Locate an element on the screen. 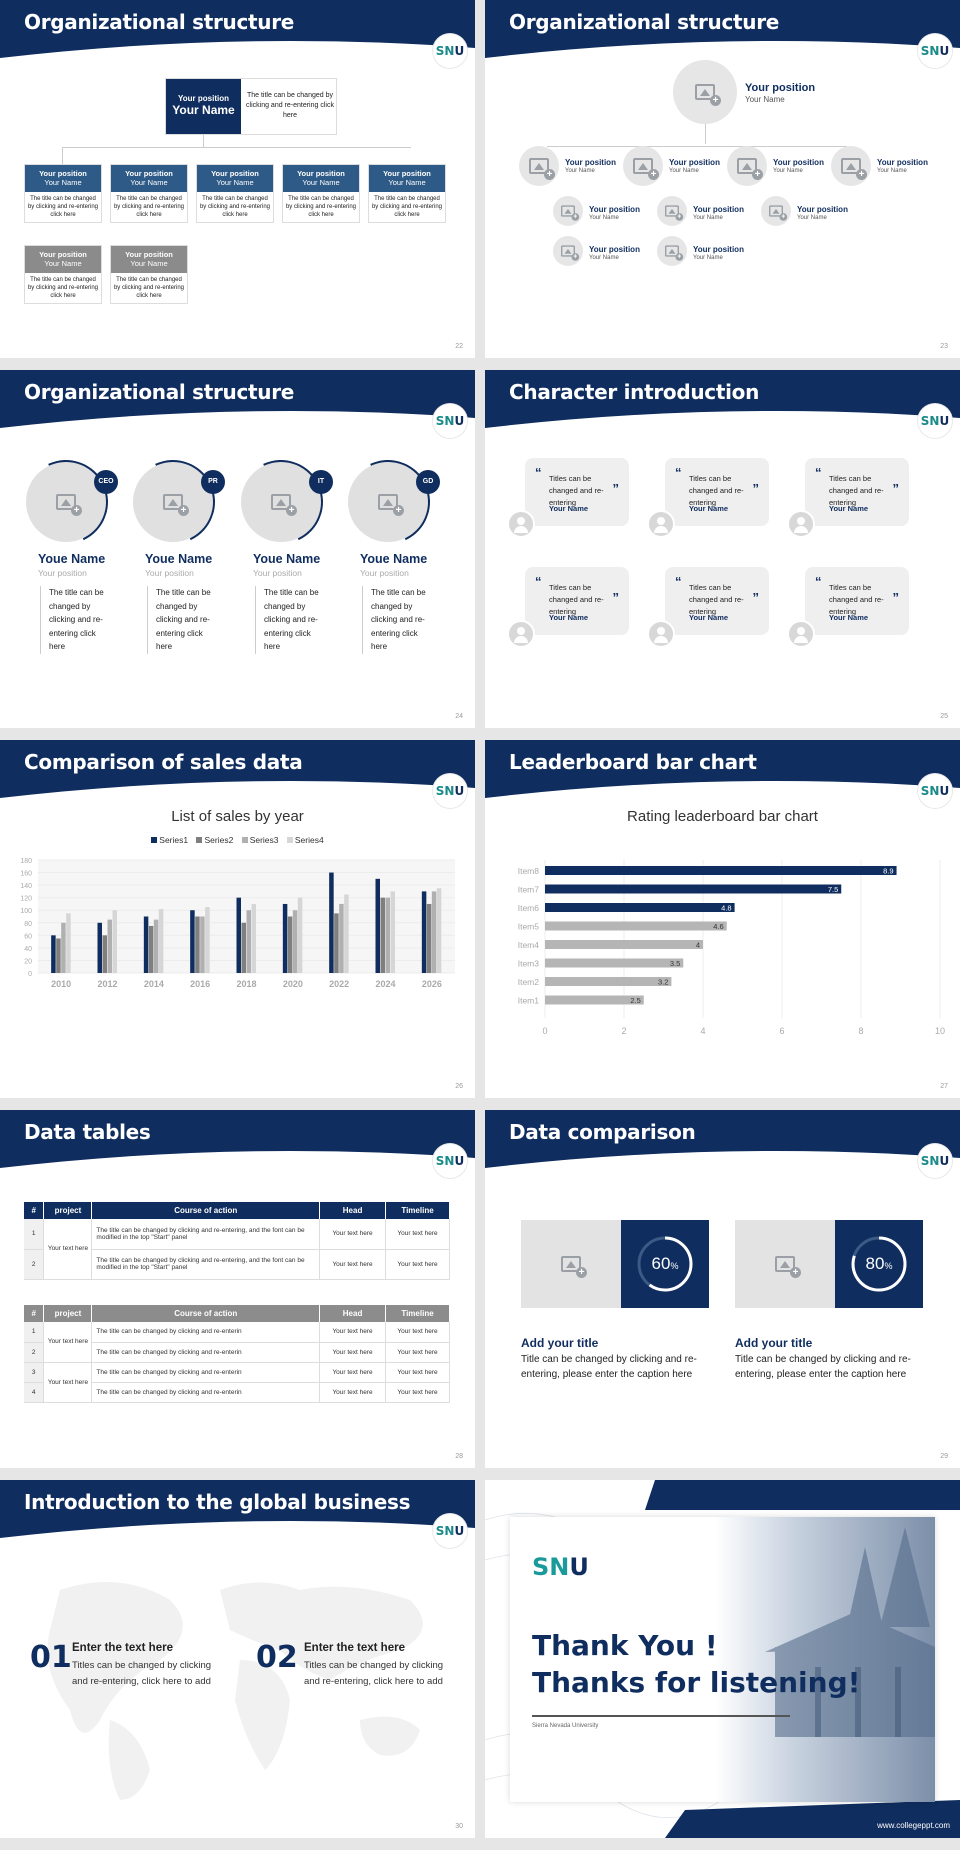 The image size is (960, 1850). y-tick-label: Item6 is located at coordinates (529, 908).